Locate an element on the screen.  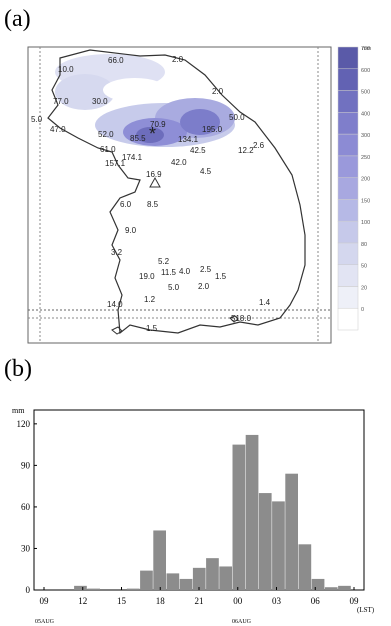
station-value: 157.1 is located at coordinates (115, 163).